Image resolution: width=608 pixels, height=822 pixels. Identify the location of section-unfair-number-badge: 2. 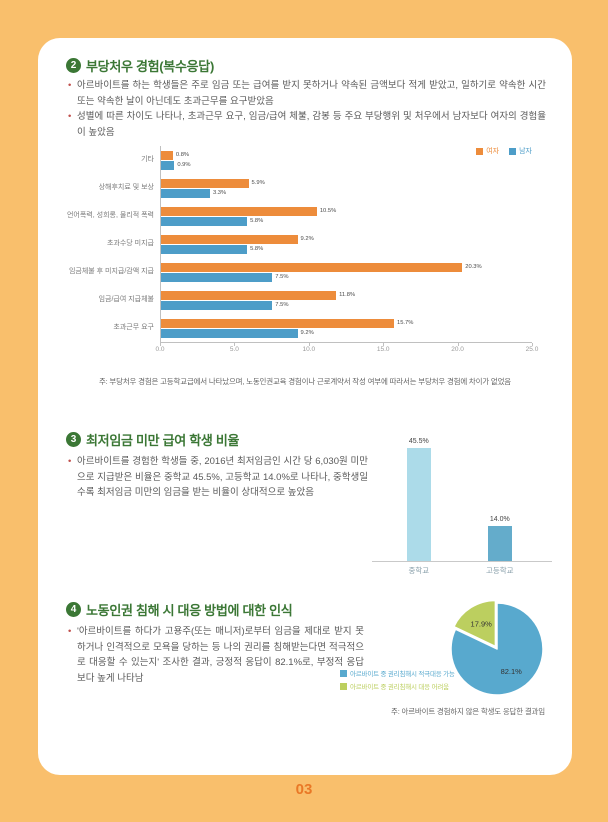
(73, 65).